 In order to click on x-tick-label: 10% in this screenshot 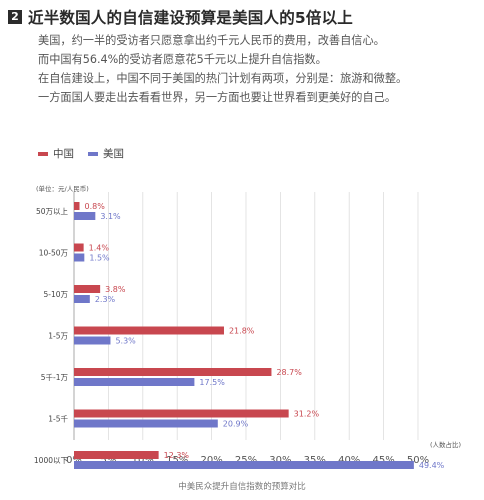, I will do `click(143, 460)`.